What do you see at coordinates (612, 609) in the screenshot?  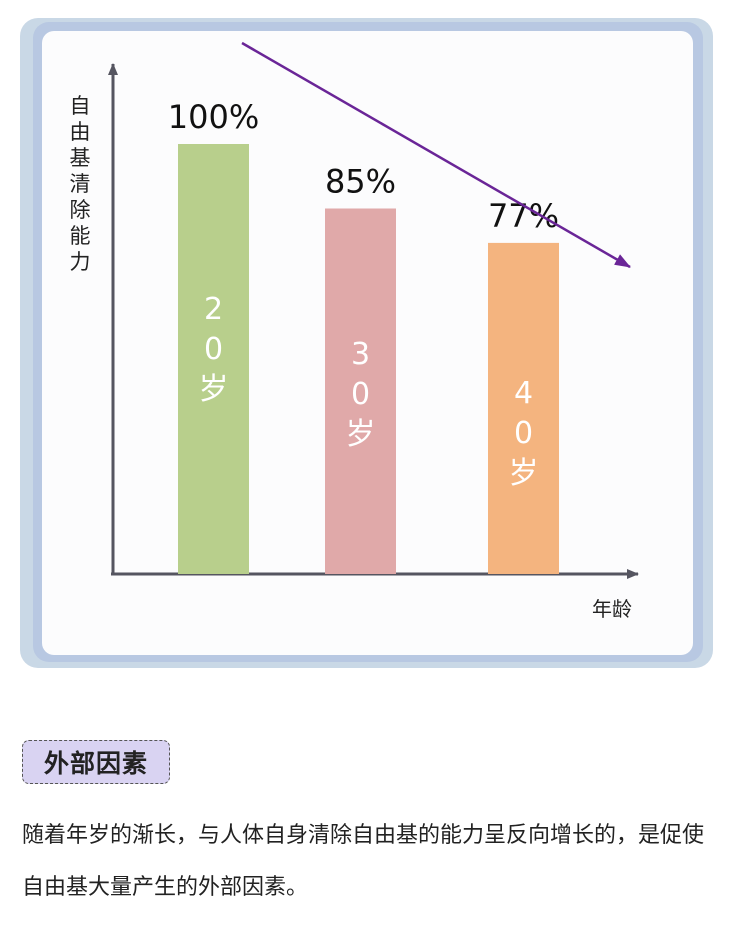 I see `x-axis-label: 年龄` at bounding box center [612, 609].